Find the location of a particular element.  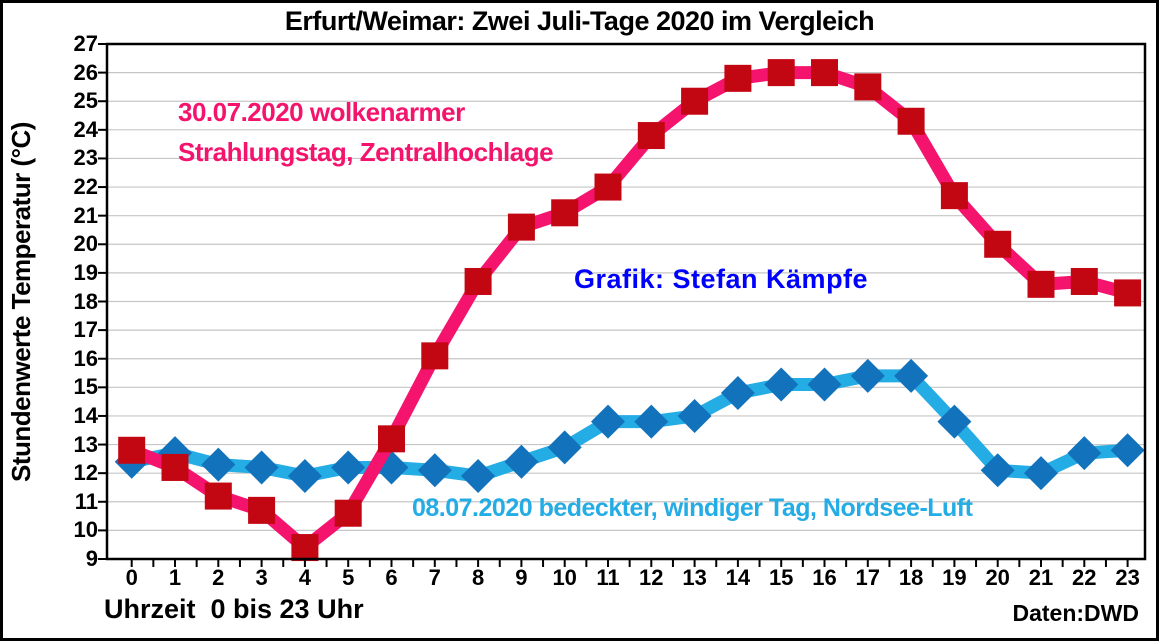

x-tick-label: 1 is located at coordinates (175, 577).